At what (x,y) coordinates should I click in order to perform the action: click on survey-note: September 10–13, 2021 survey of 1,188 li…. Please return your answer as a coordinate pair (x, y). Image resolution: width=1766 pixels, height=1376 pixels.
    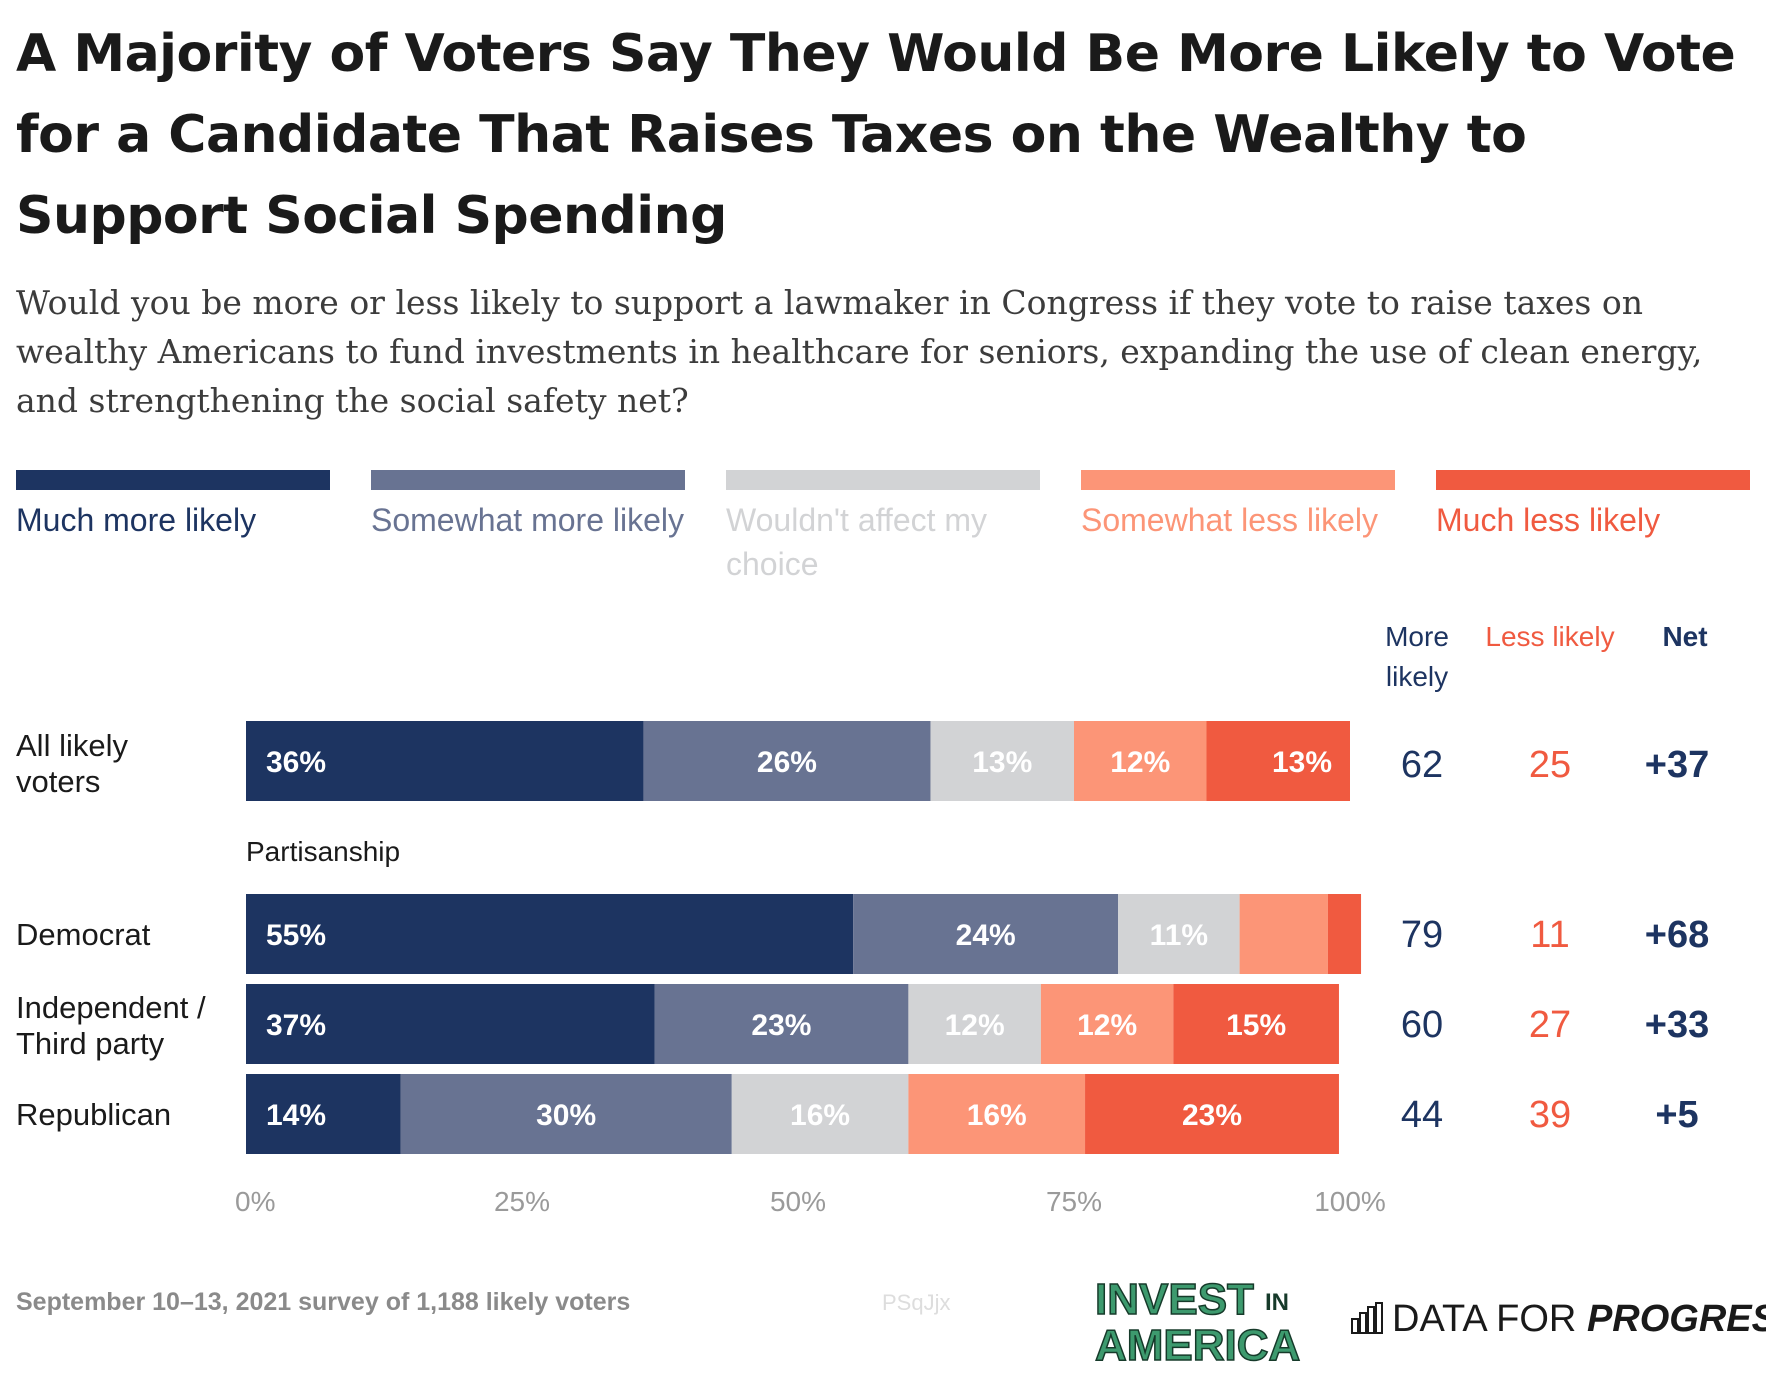
    Looking at the image, I should click on (323, 1302).